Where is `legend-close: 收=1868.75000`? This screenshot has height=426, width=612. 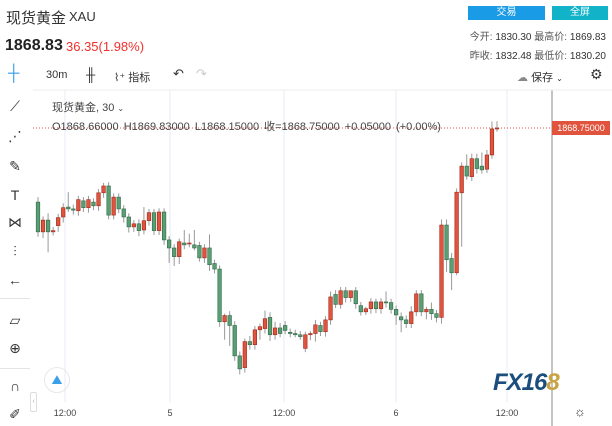 legend-close: 收=1868.75000 is located at coordinates (302, 127).